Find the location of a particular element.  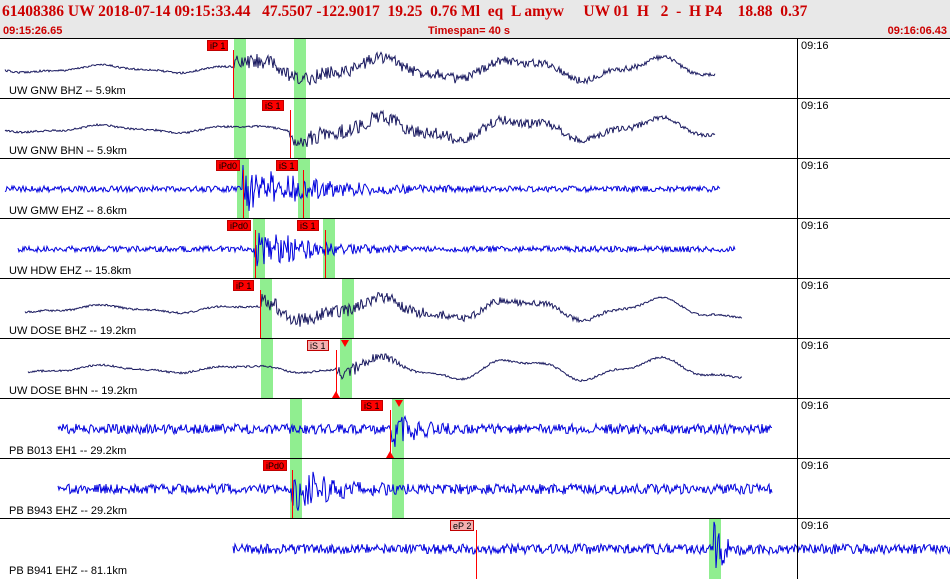

channel-label: PB B013 EH1 -- 29.2km is located at coordinates (68, 451).